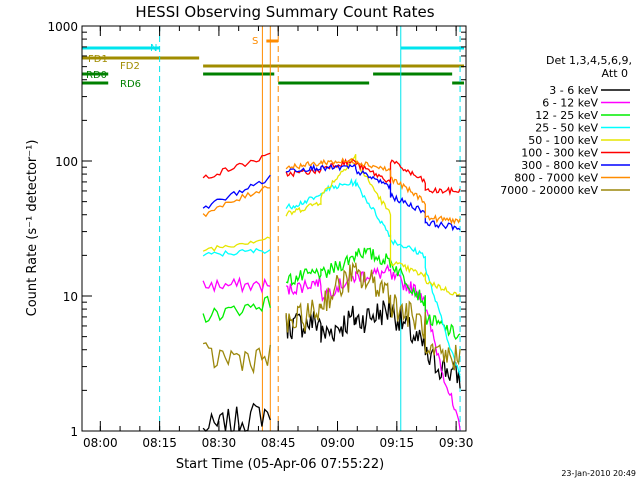  Describe the element at coordinates (559, 153) in the screenshot. I see `legend-label-5: 100 - 300 keV` at that location.